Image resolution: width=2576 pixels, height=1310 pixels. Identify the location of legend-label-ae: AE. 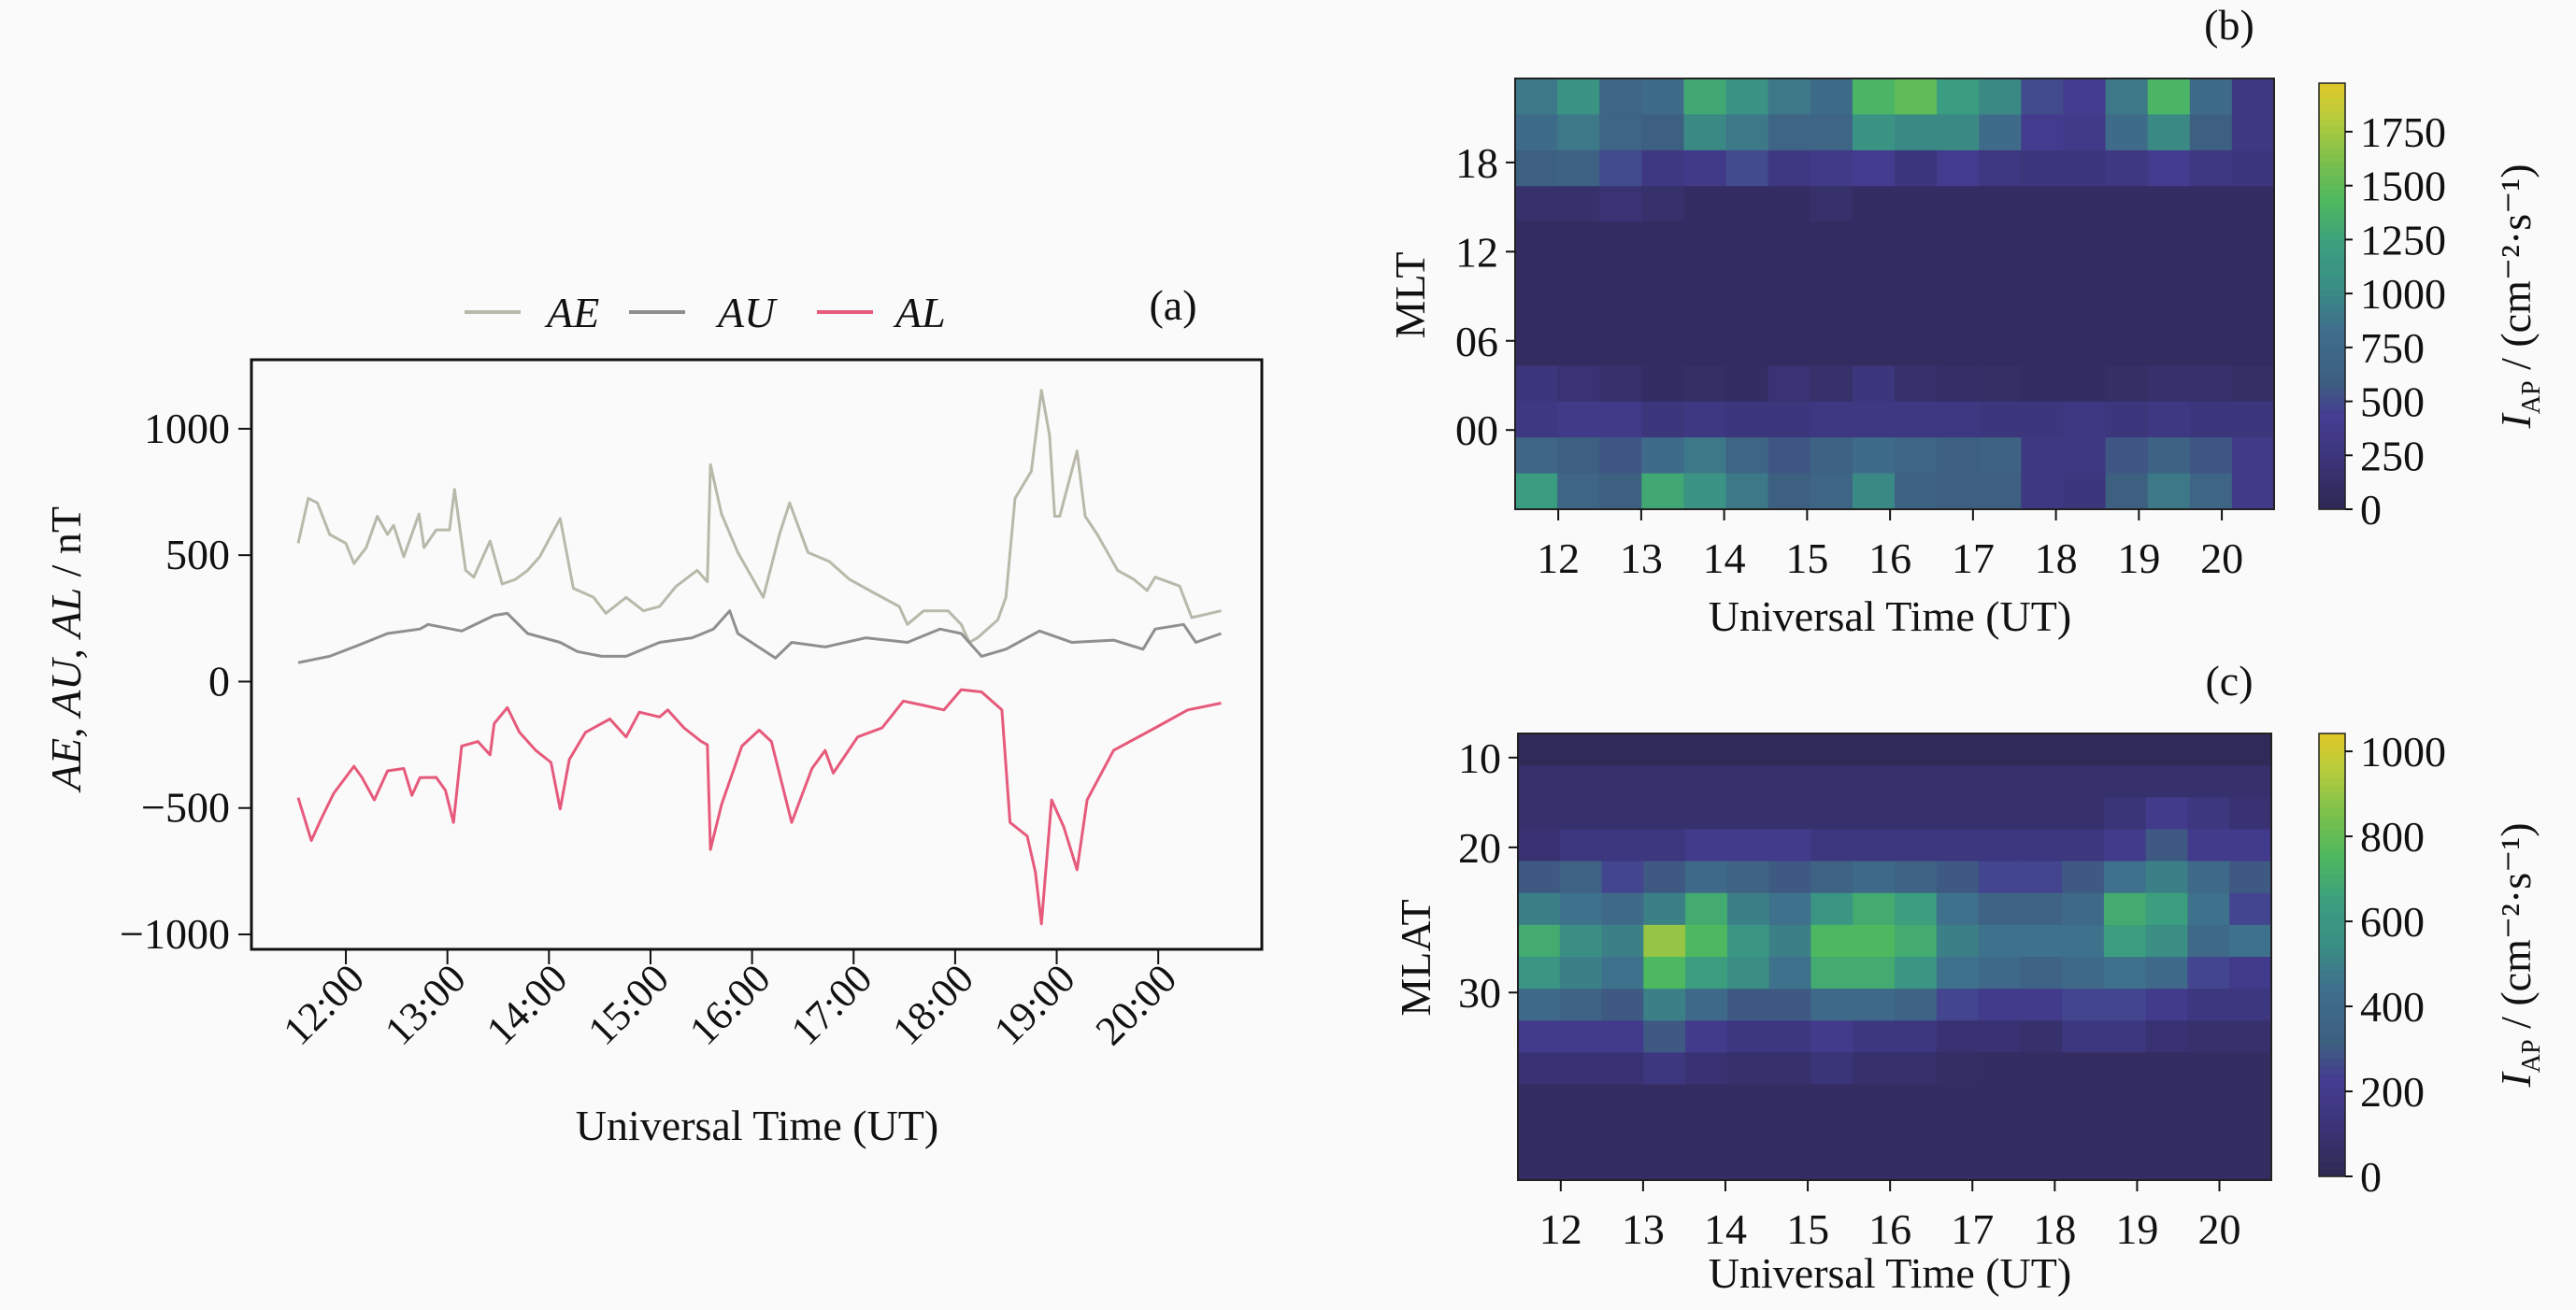
(571, 313).